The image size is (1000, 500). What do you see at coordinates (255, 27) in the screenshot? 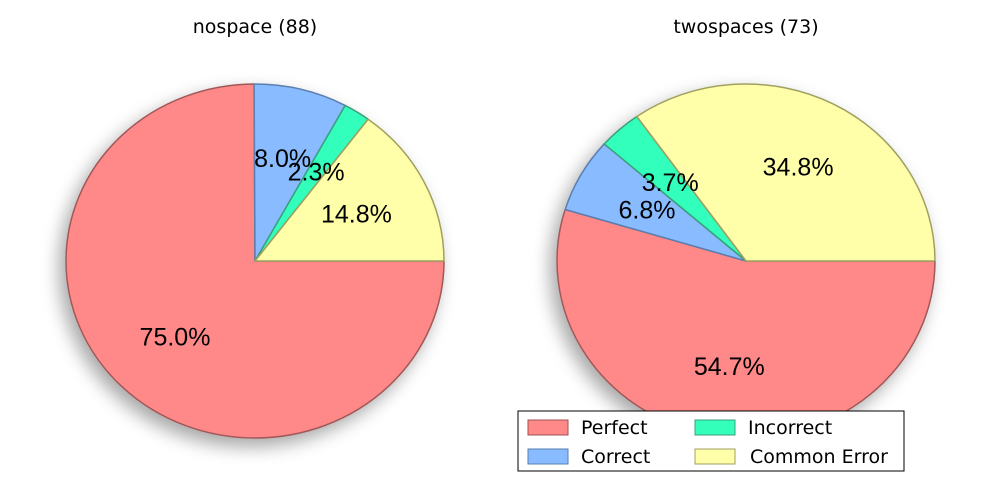
I see `chart-title-nospace: nospace (88)` at bounding box center [255, 27].